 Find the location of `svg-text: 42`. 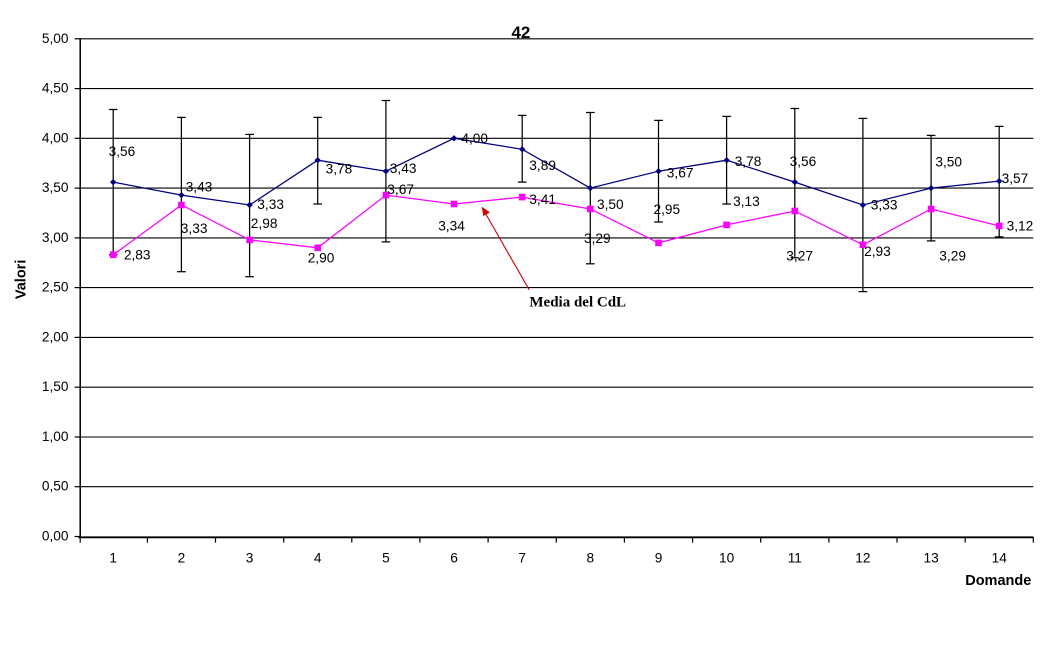

svg-text: 42 is located at coordinates (520, 32).